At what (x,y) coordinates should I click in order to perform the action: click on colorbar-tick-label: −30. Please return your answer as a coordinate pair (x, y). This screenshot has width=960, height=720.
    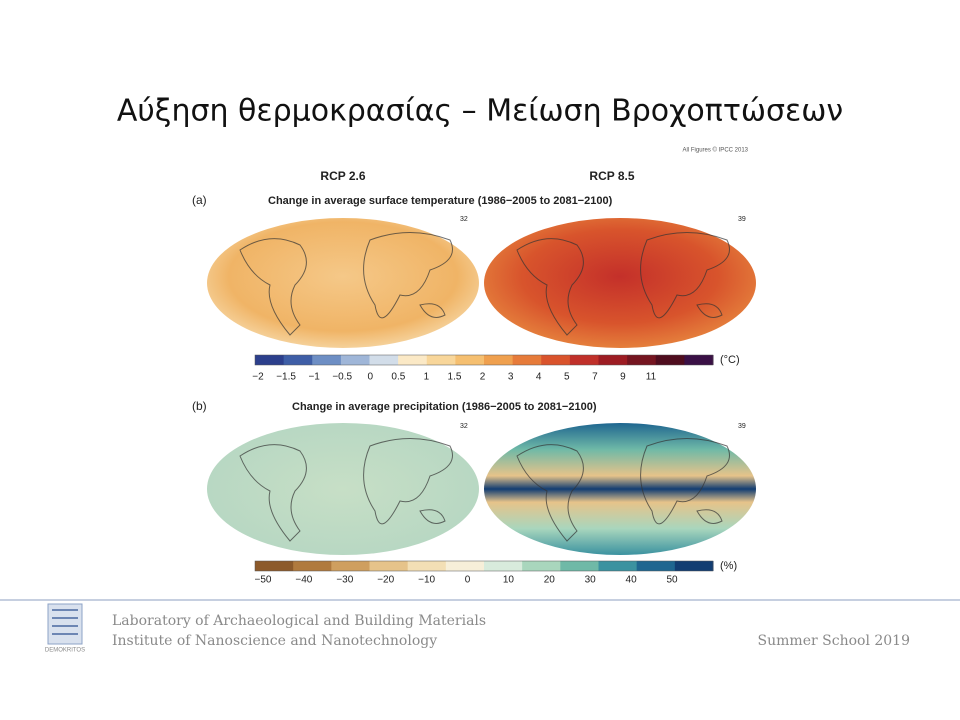
    Looking at the image, I should click on (344, 580).